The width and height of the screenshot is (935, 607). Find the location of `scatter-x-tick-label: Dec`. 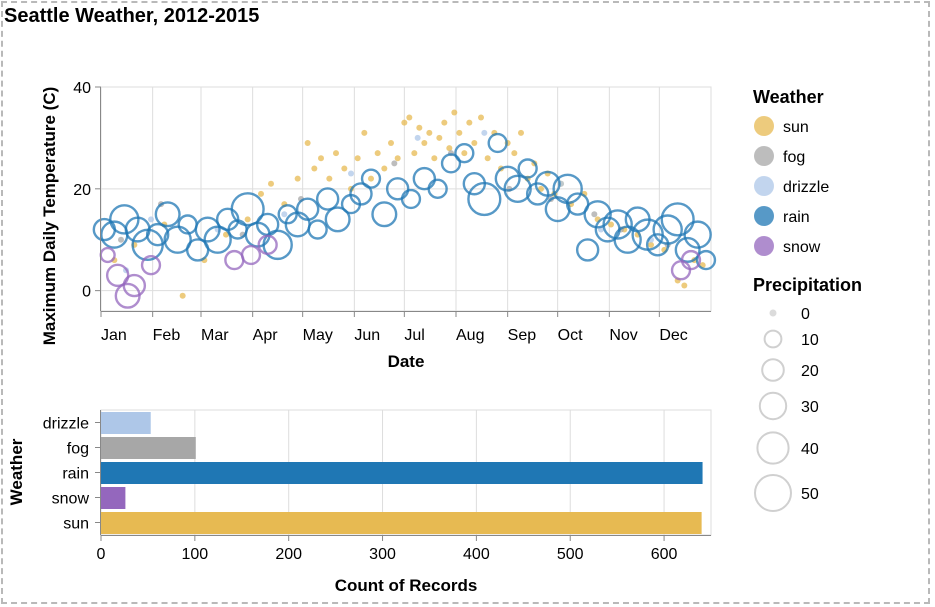

scatter-x-tick-label: Dec is located at coordinates (673, 335).